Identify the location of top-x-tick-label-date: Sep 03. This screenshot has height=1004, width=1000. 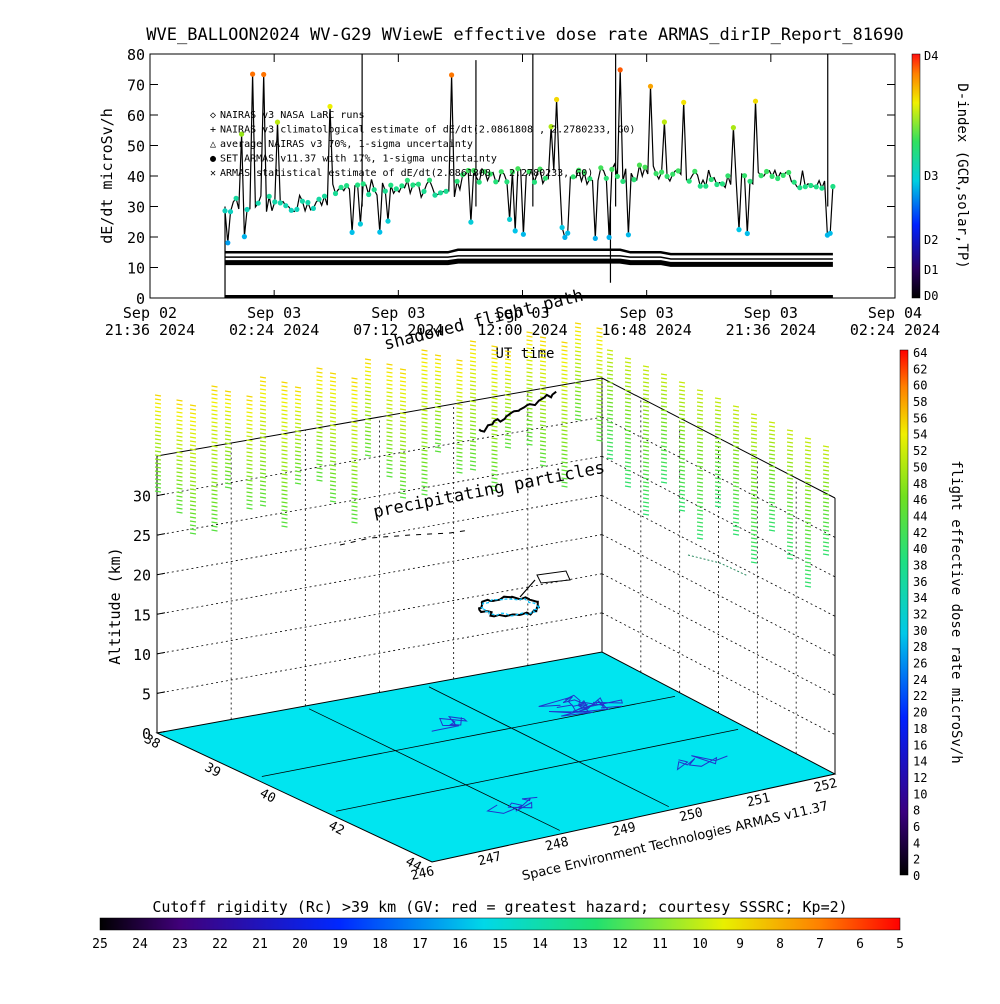
(647, 313).